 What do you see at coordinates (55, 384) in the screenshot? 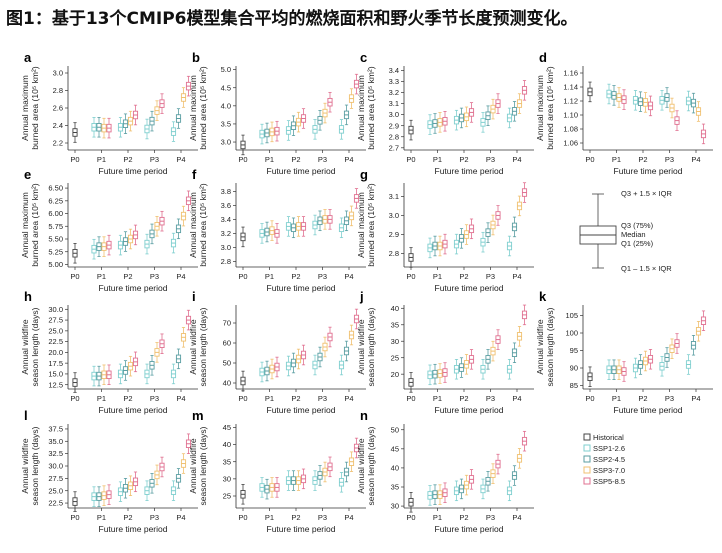
I see `y-tick-label: 12.5` at bounding box center [55, 384].